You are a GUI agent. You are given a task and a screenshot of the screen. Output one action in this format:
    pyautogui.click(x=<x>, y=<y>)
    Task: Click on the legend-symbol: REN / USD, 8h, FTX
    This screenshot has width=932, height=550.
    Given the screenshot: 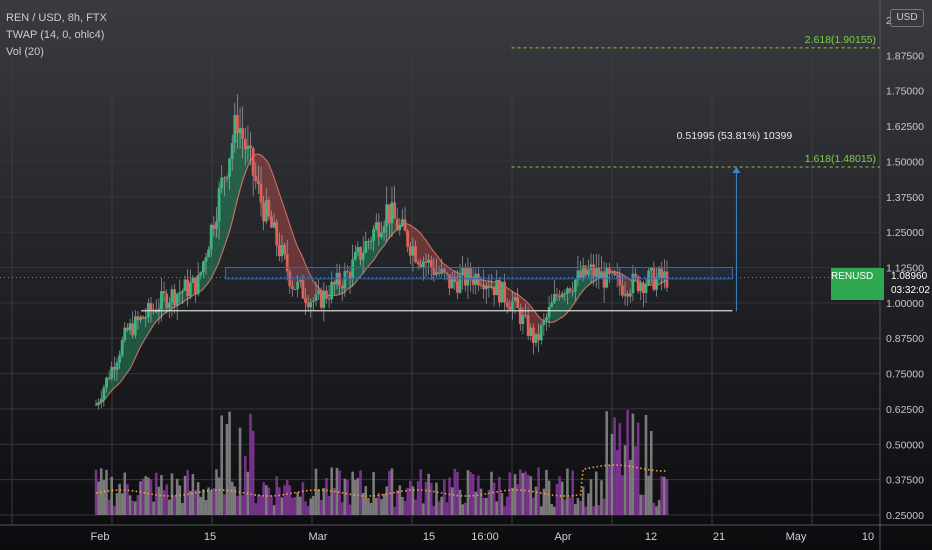 What is the action you would take?
    pyautogui.click(x=56, y=18)
    